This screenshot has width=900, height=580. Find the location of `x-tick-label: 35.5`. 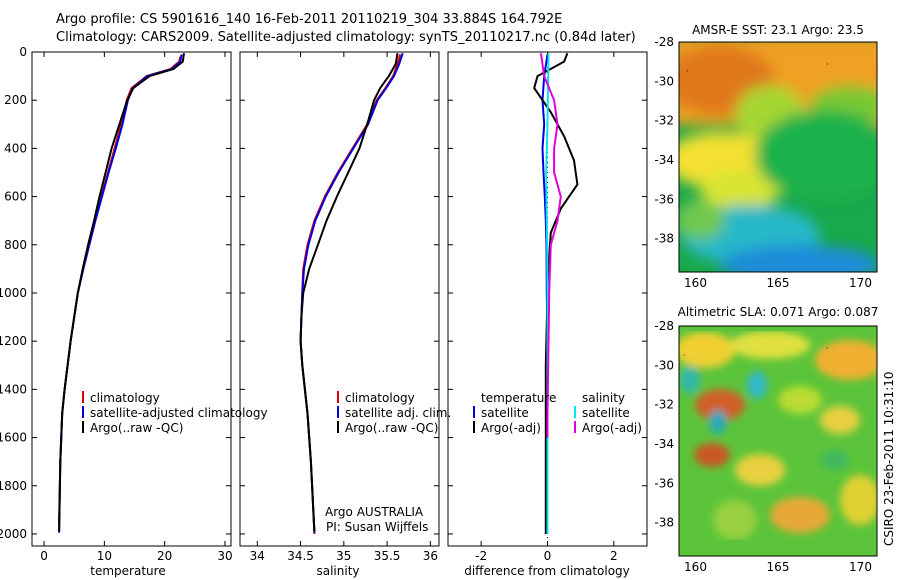

x-tick-label: 35.5 is located at coordinates (387, 556).